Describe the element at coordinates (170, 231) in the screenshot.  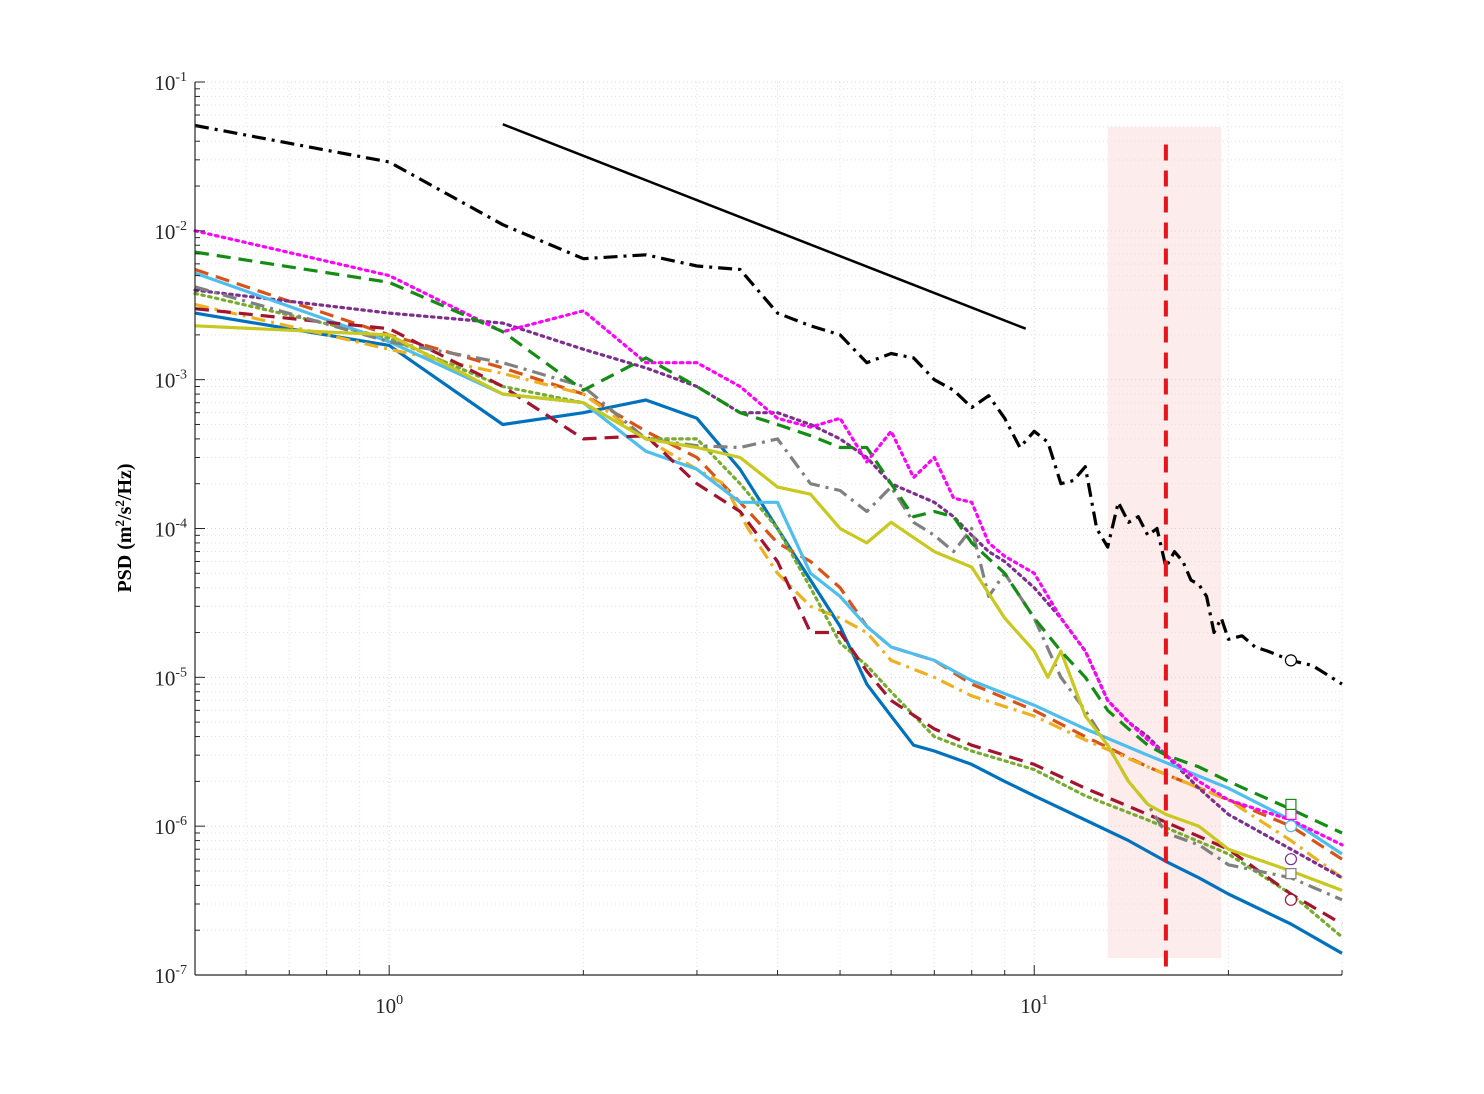
I see `y-tick-label: 10⁻²` at that location.